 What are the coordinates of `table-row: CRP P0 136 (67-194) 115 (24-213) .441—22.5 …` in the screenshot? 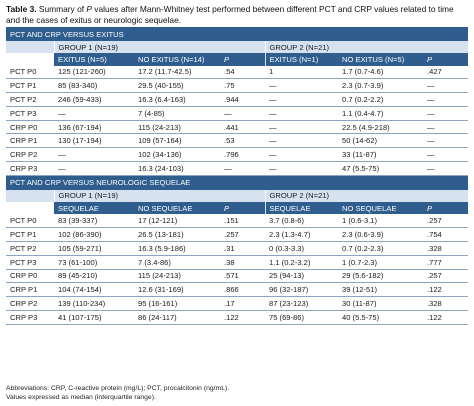 It's located at (237, 127).